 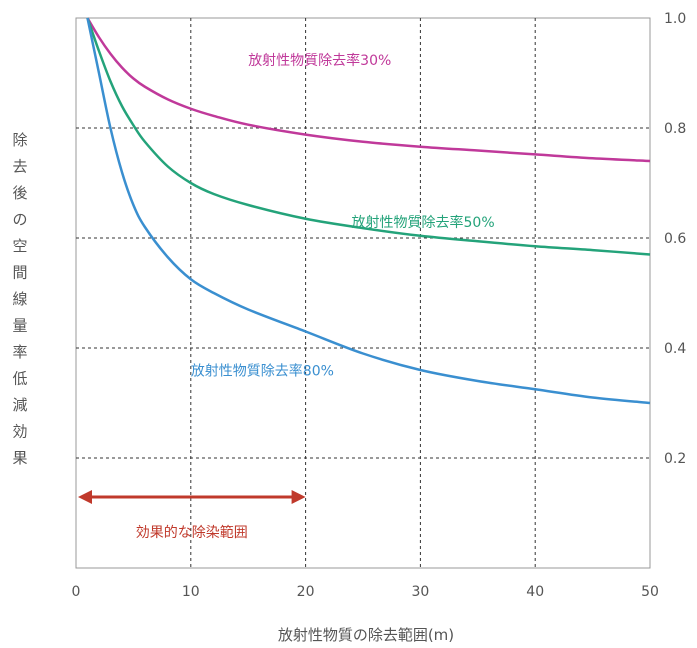 I want to click on y-axis-label-char: 去, so click(x=19, y=167).